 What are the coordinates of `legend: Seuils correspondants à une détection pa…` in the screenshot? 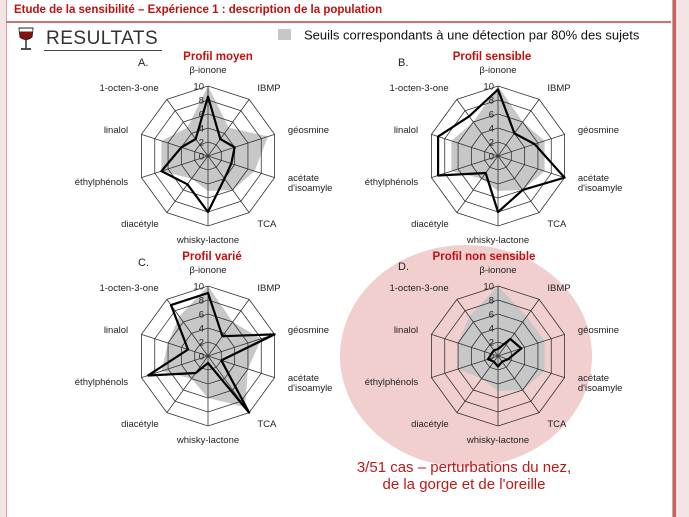 It's located at (458, 35).